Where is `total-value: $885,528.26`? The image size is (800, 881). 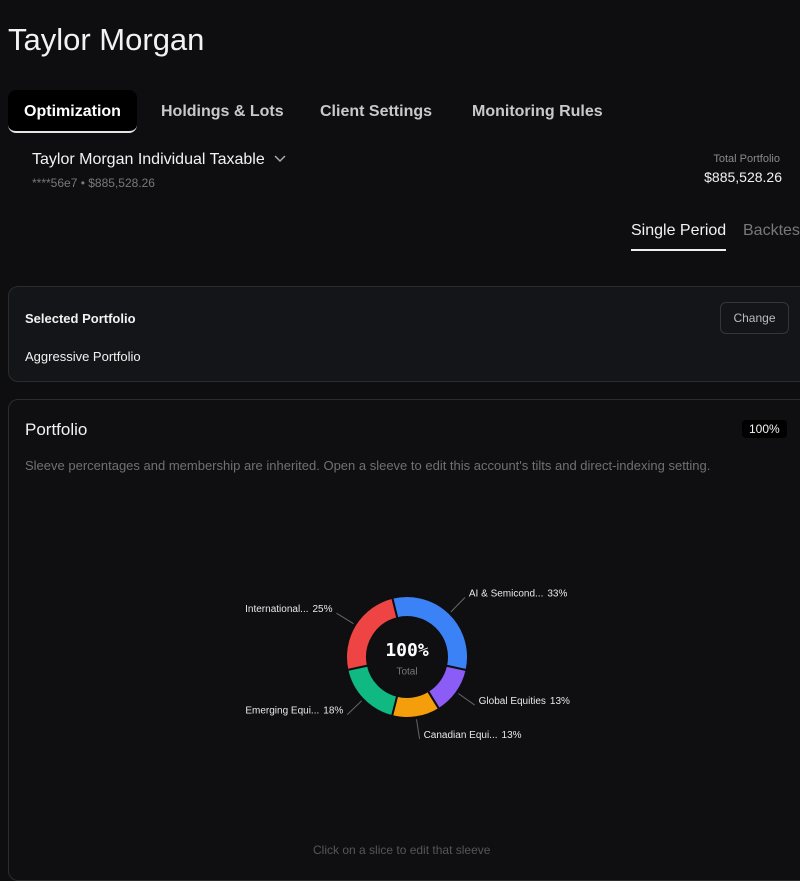 total-value: $885,528.26 is located at coordinates (743, 177).